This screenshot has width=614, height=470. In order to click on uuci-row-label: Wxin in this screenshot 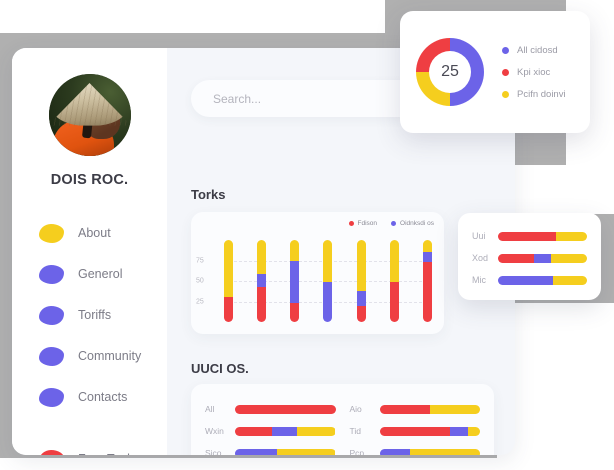, I will do `click(214, 431)`.